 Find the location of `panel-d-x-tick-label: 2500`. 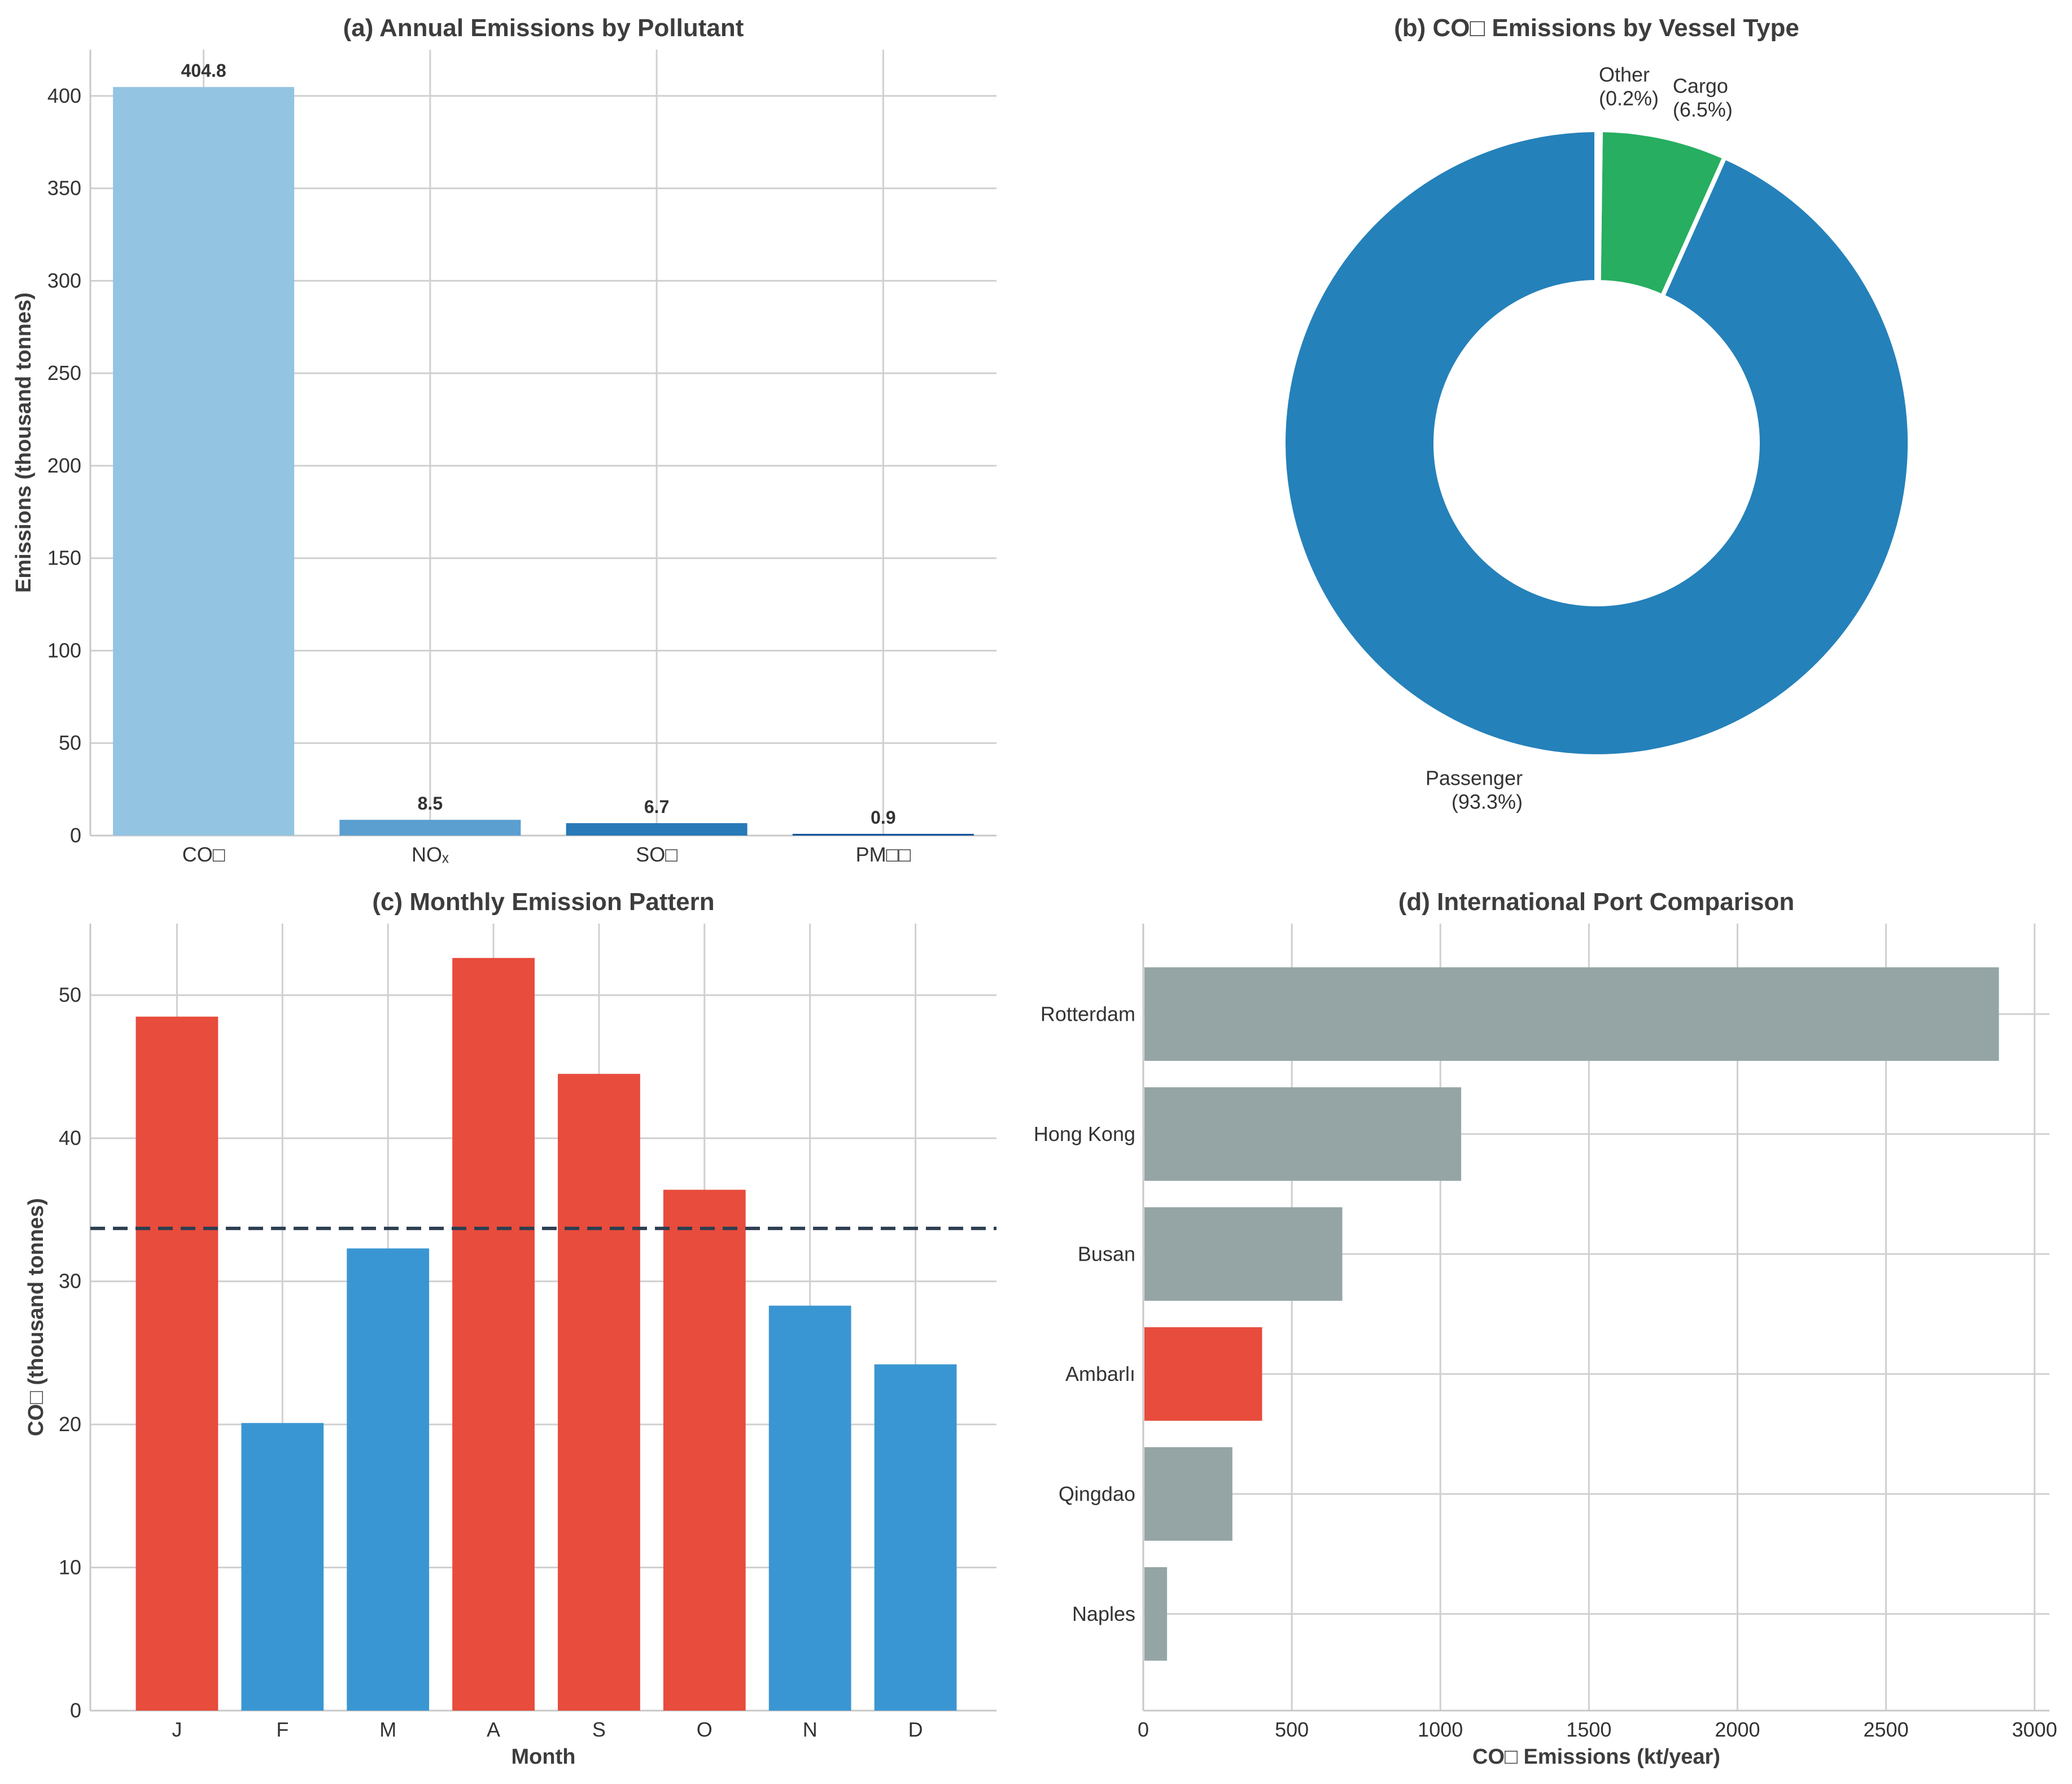

panel-d-x-tick-label: 2500 is located at coordinates (1886, 1729).